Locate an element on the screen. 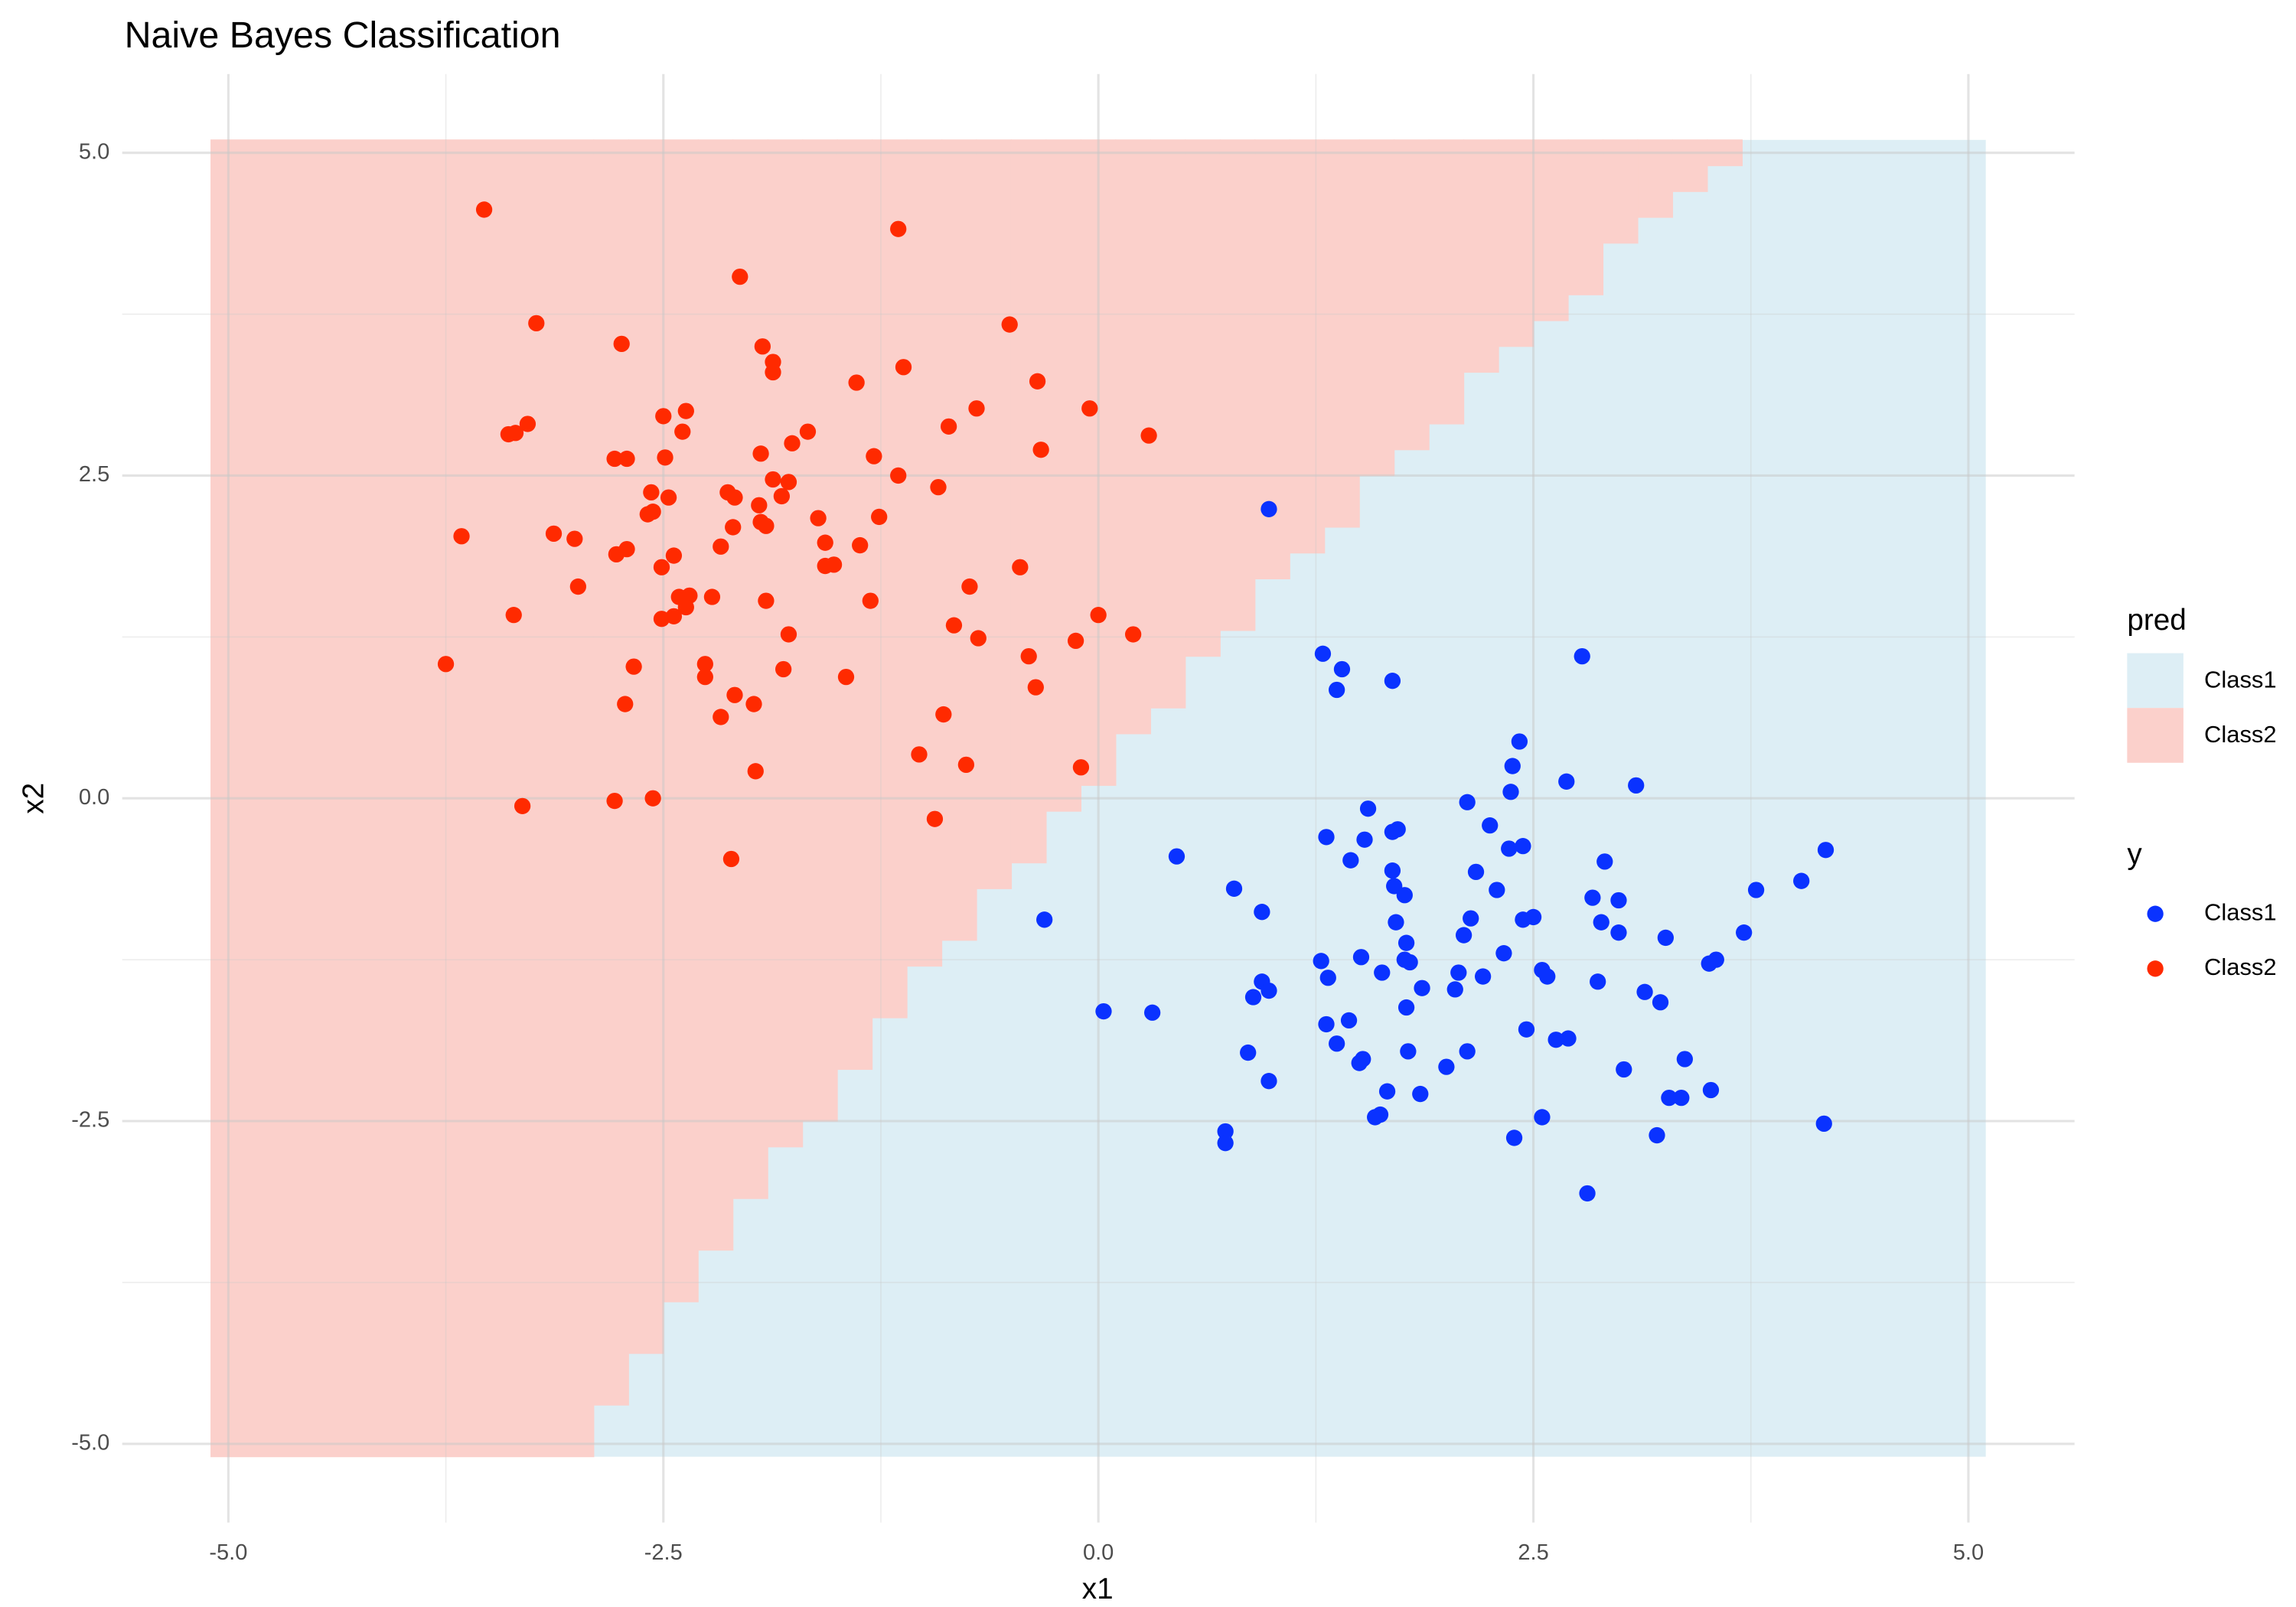  legend: pred Class1 Class2 y Class1 Class2 is located at coordinates (2202, 792).